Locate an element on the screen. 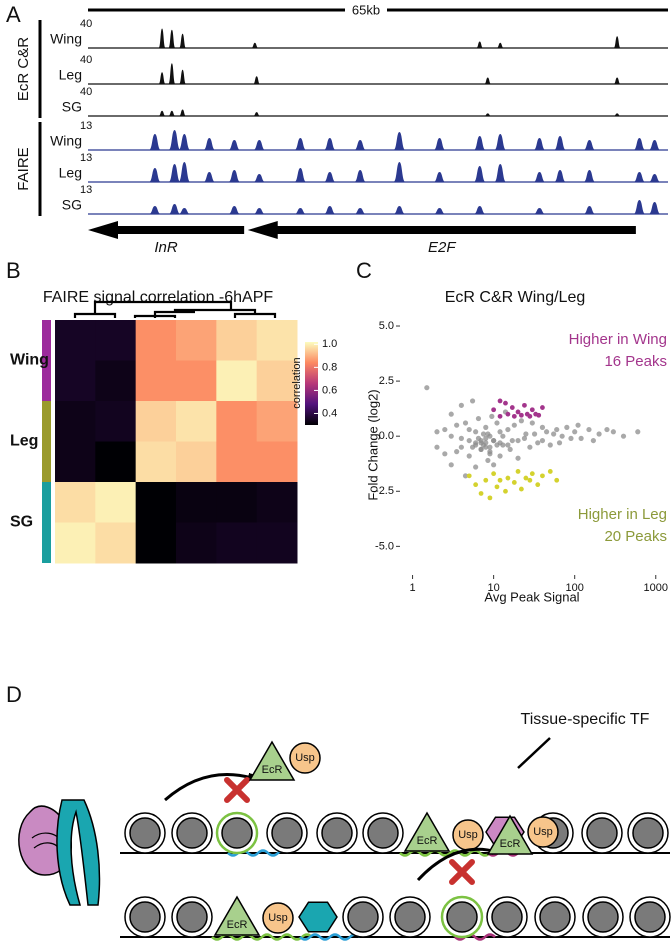 This screenshot has height=950, width=671. annotation: Higher in Leg is located at coordinates (622, 514).